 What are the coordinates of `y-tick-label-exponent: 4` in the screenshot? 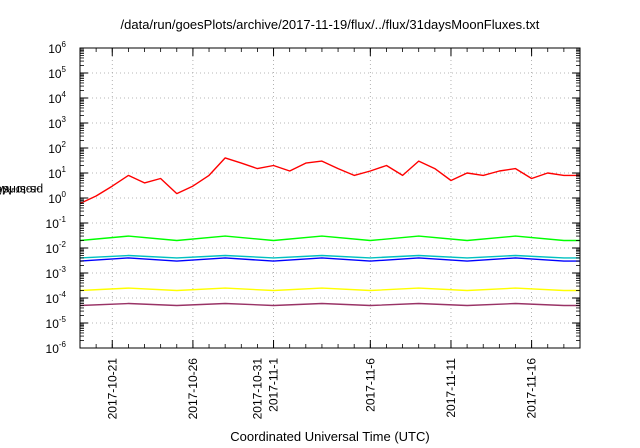 It's located at (64, 94).